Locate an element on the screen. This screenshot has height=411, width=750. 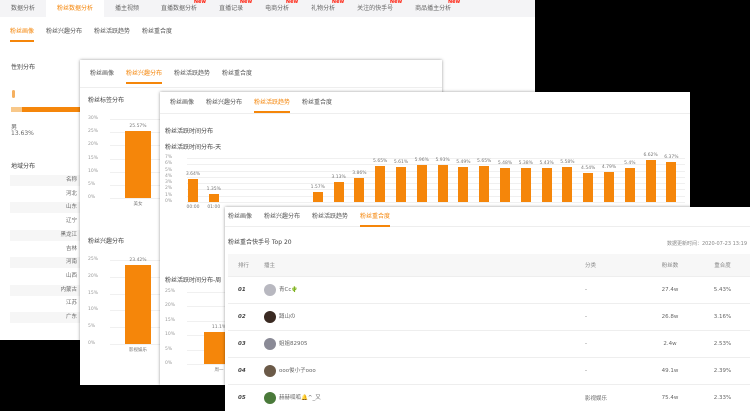
y-tick: 4% is located at coordinates (169, 176).